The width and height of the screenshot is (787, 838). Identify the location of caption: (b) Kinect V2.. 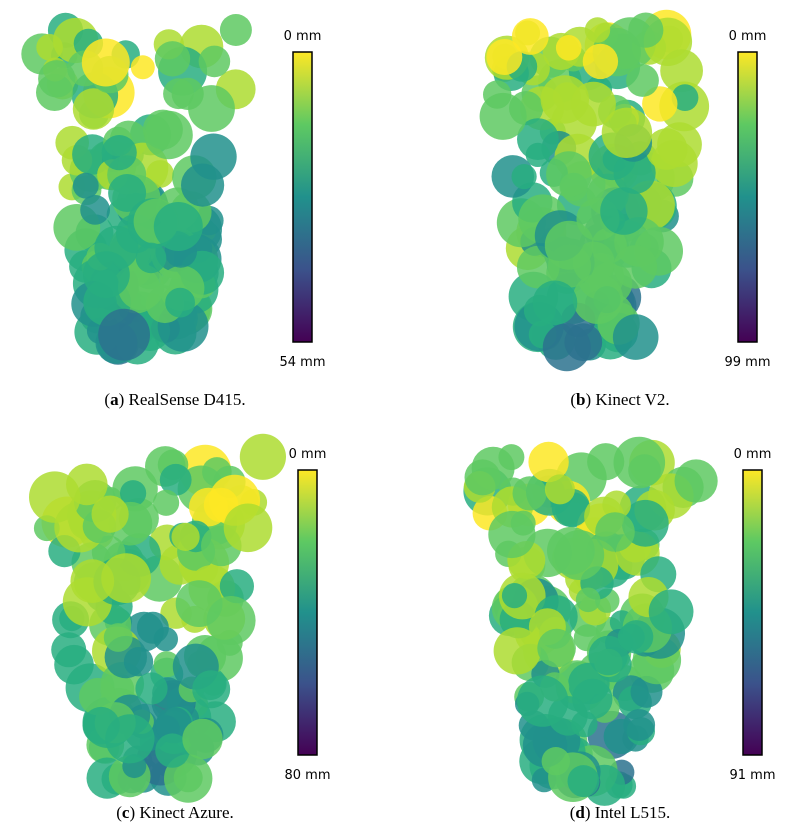
(619, 399).